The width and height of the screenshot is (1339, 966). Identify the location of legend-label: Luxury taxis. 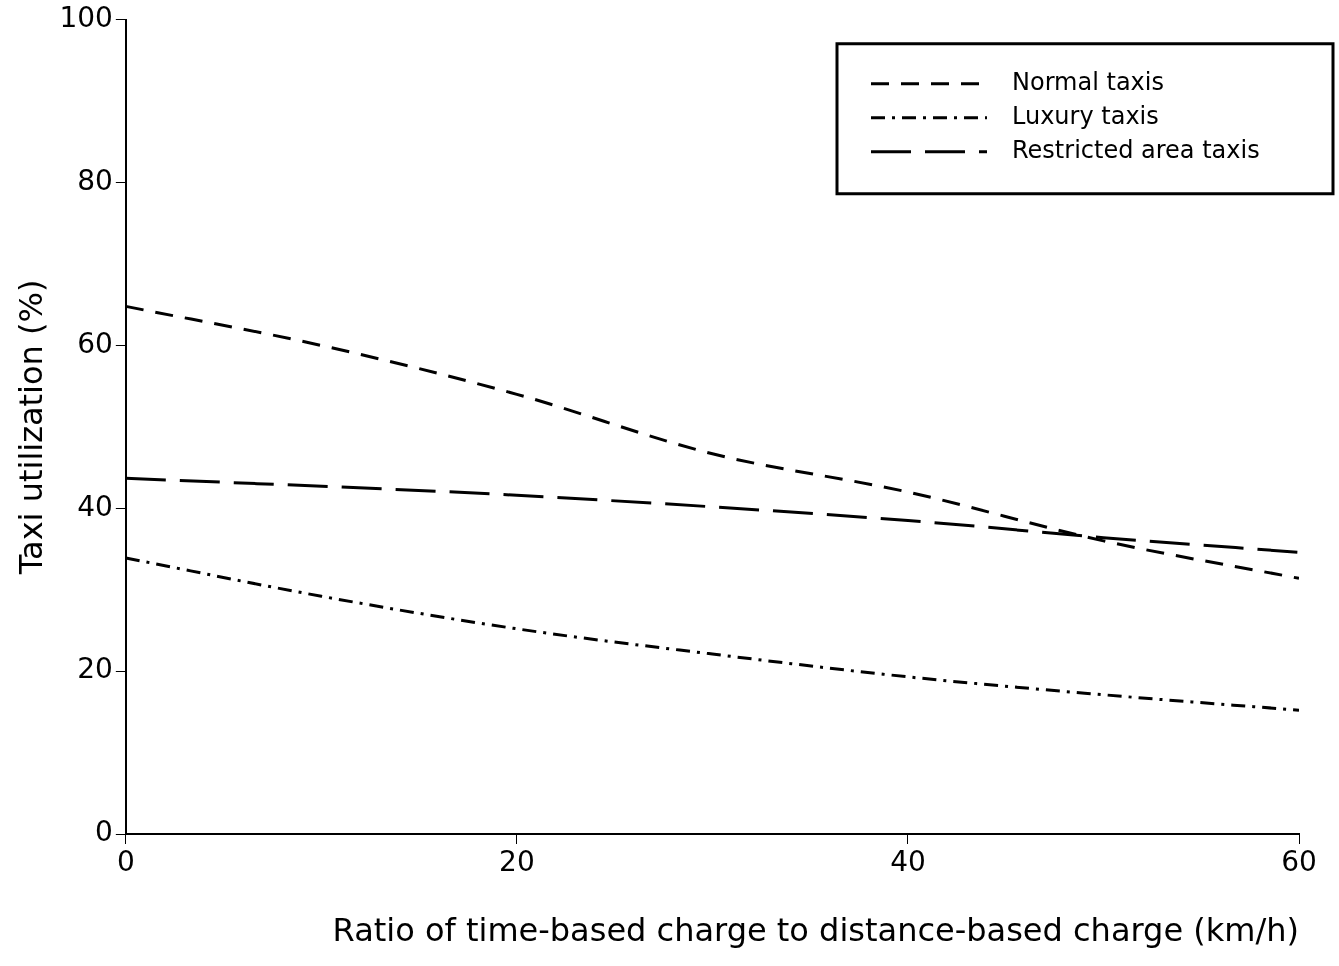
(1085, 116).